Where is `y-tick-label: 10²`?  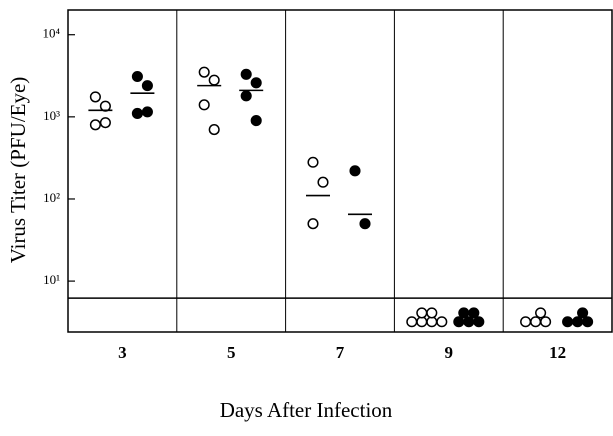
y-tick-label: 10² is located at coordinates (51, 197).